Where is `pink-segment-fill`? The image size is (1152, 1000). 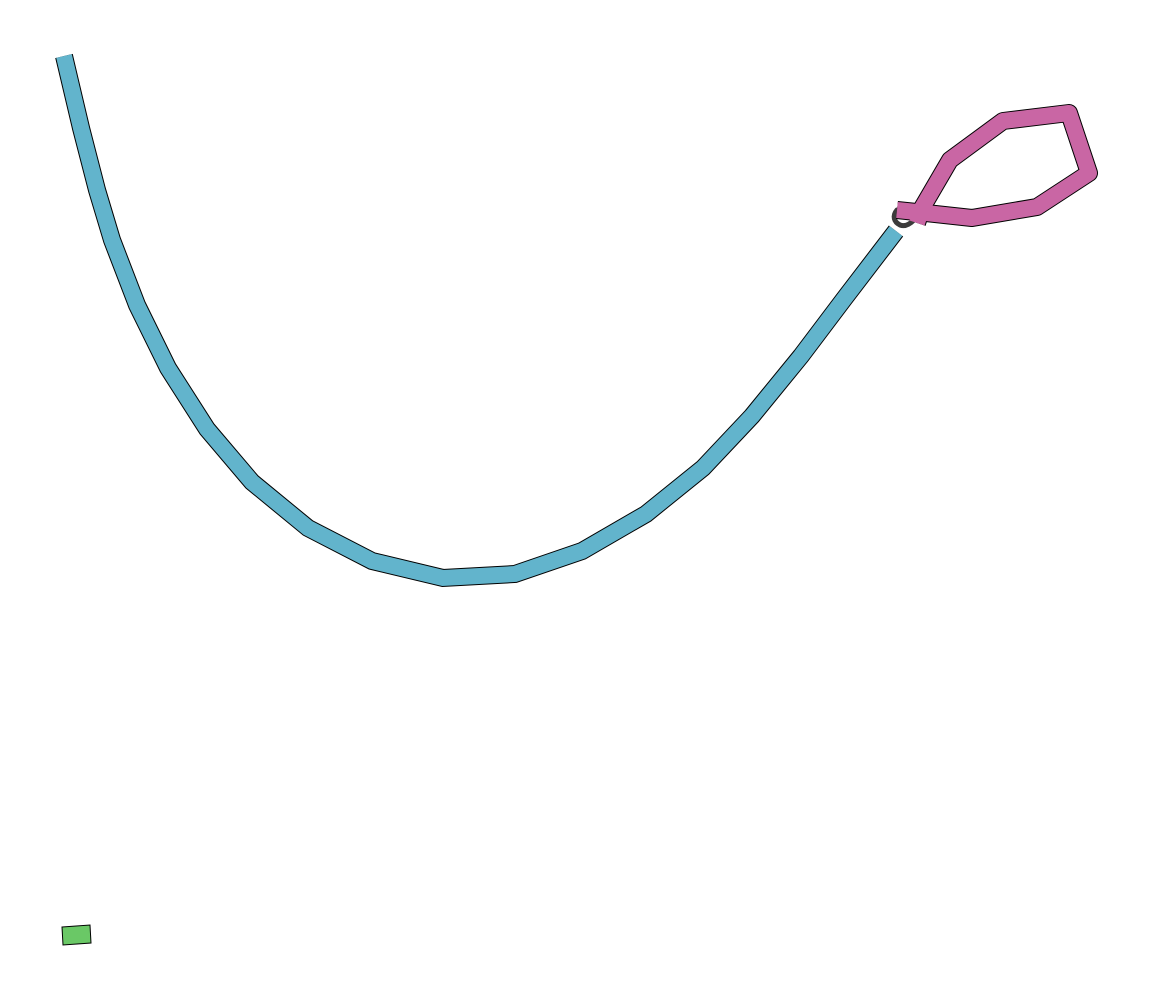
pink-segment-fill is located at coordinates (996, 165).